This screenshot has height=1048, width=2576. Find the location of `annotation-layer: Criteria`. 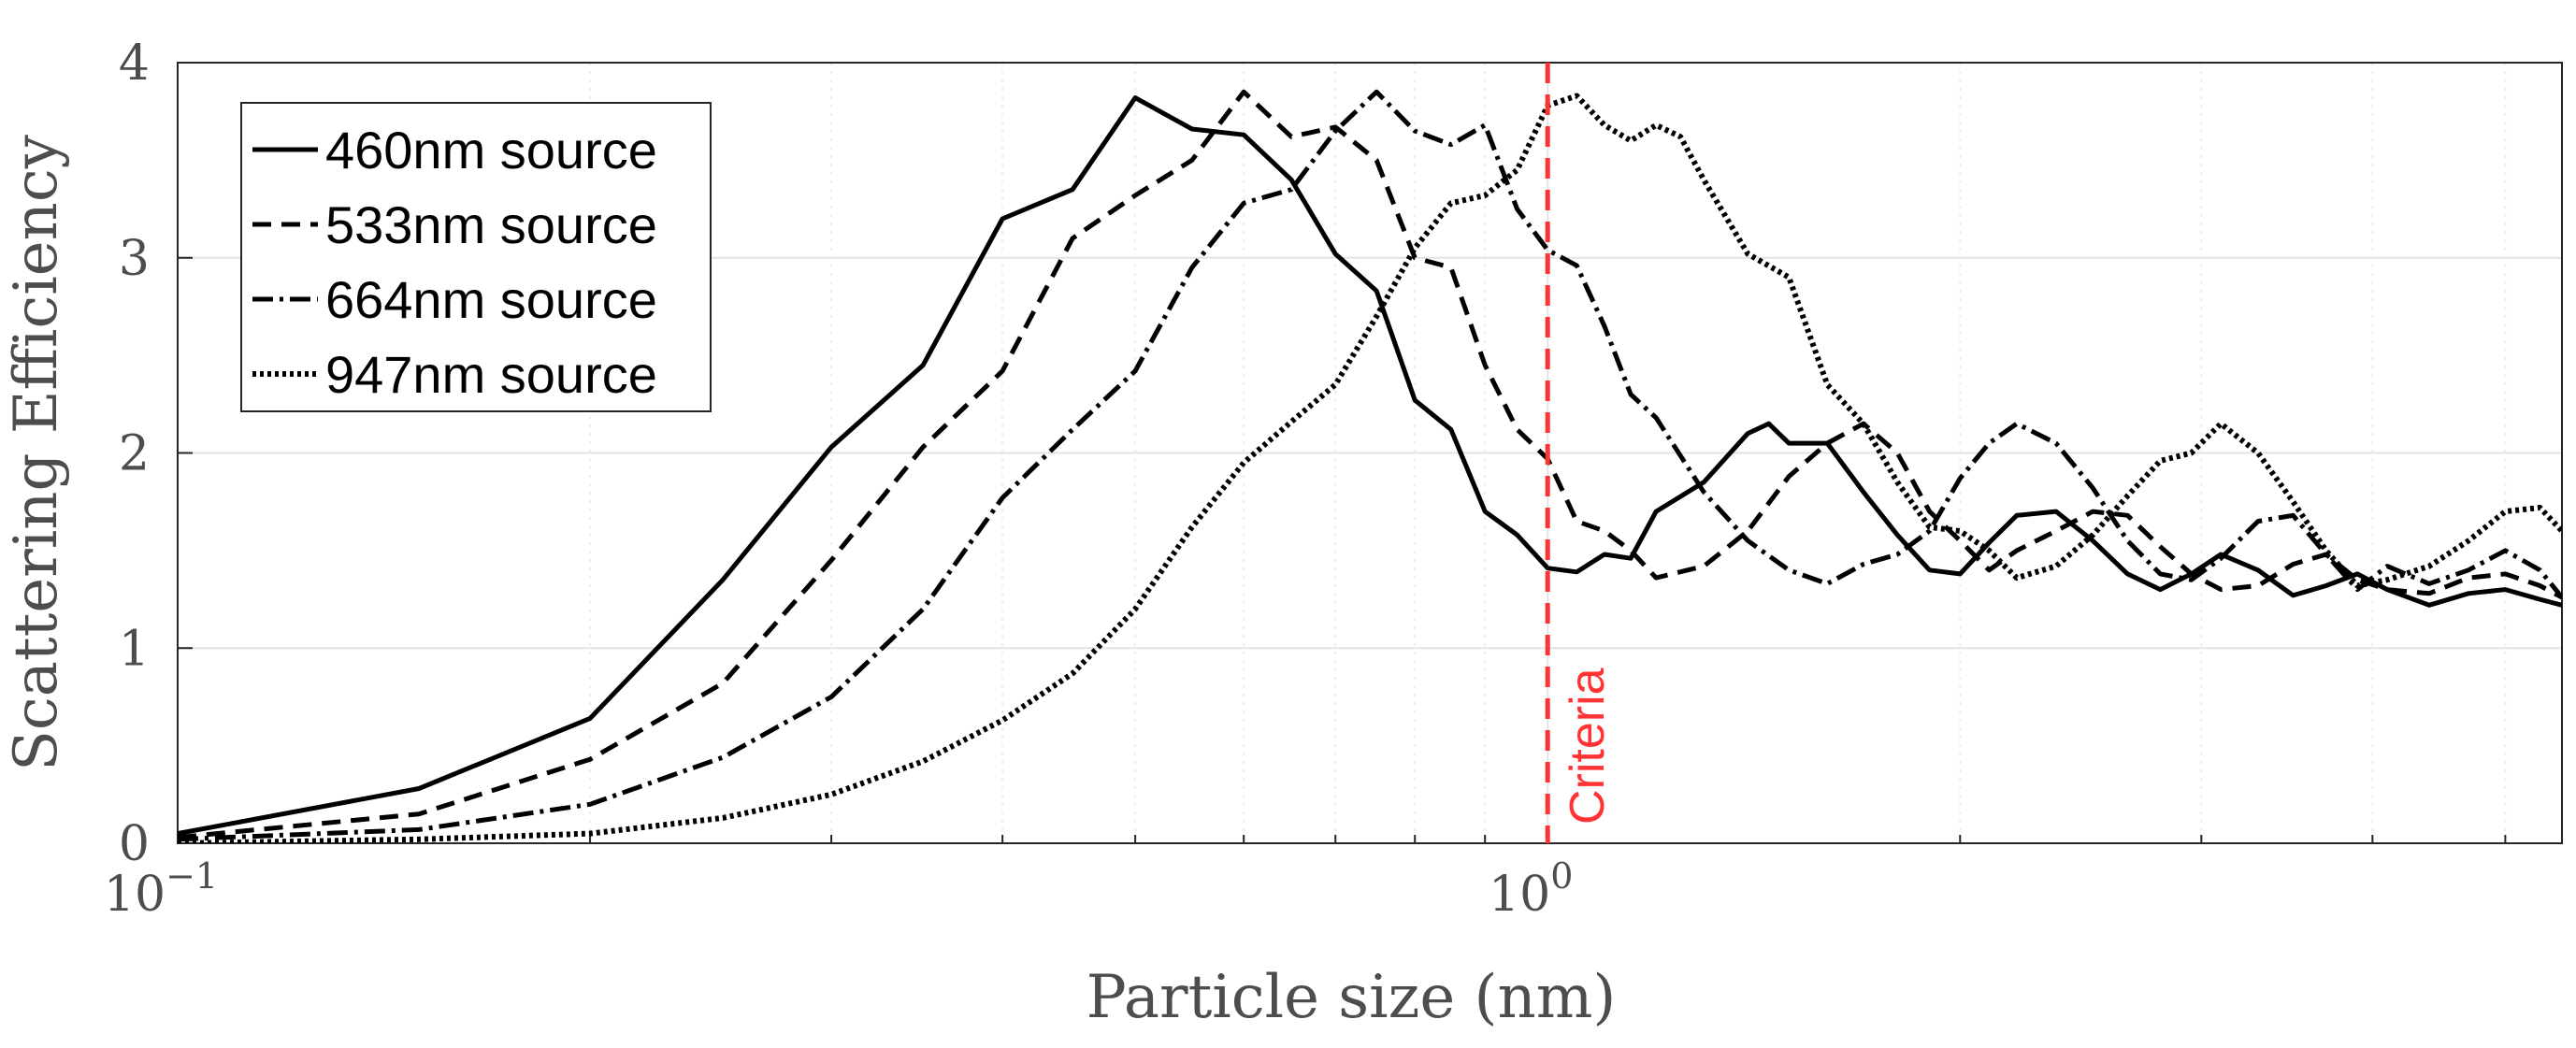

annotation-layer: Criteria is located at coordinates (1580, 453).